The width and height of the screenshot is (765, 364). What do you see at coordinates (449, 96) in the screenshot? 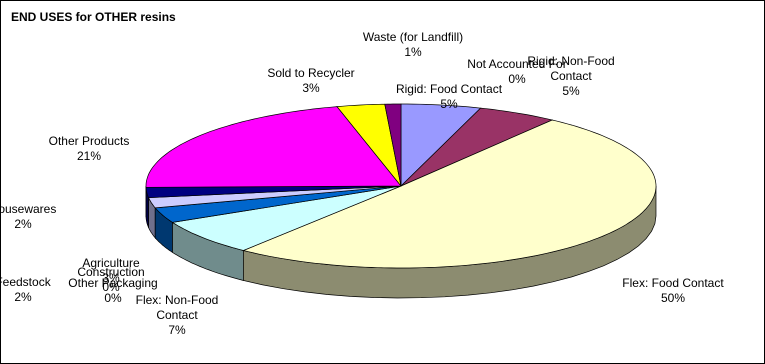
I see `slice-label-rigid-food-contact: Rigid: Food Contact 5%` at bounding box center [449, 96].